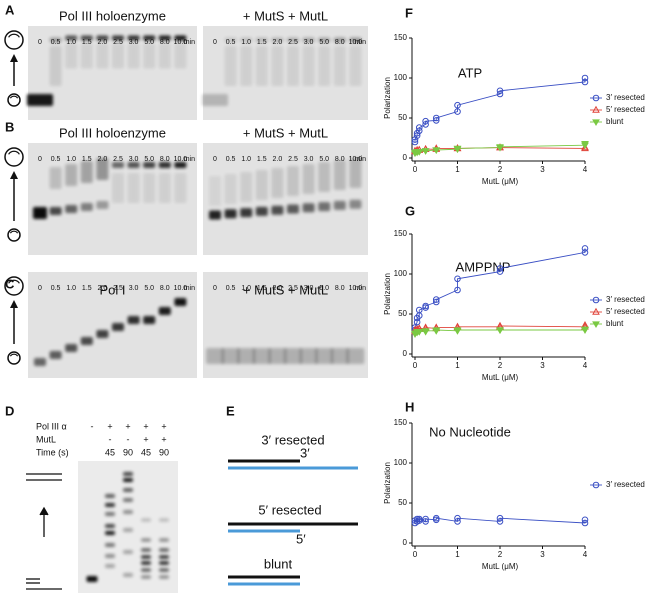 This screenshot has height=597, width=671. What do you see at coordinates (87, 42) in the screenshot?
I see `lane-label: 1.5` at bounding box center [87, 42].